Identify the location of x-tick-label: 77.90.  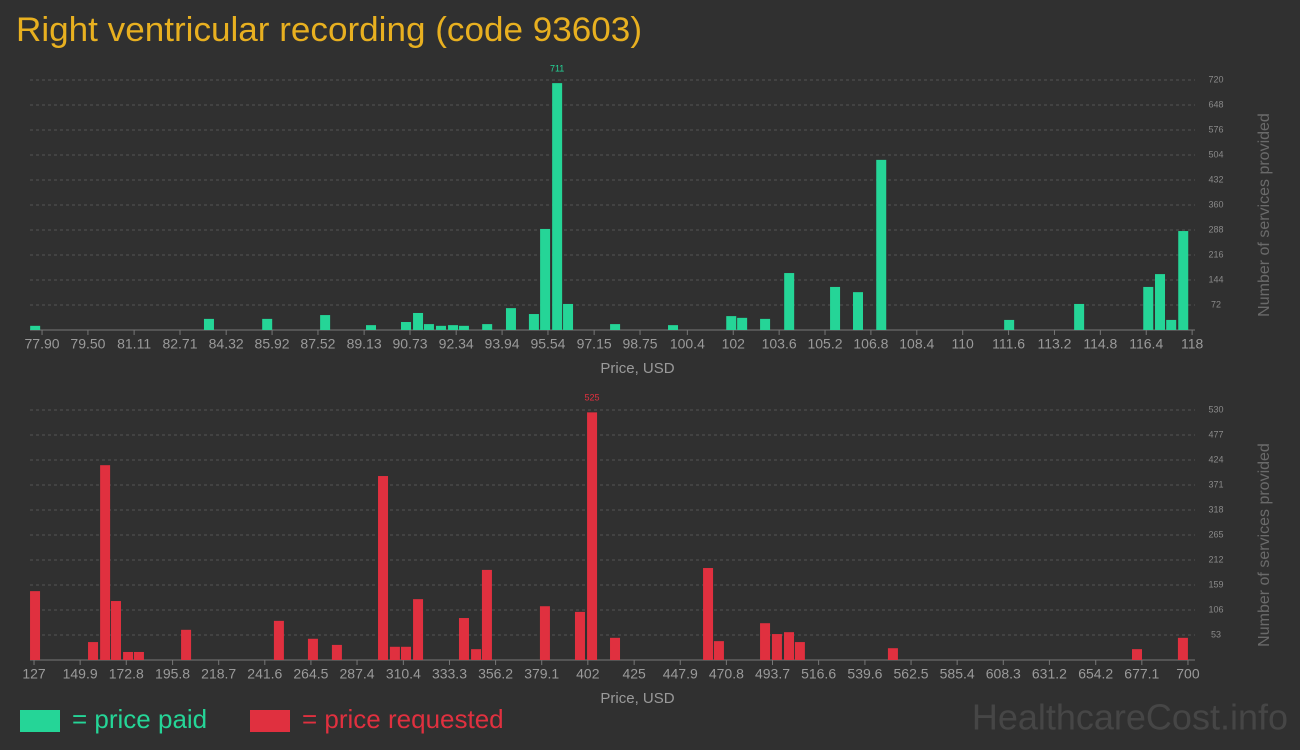
(42, 344).